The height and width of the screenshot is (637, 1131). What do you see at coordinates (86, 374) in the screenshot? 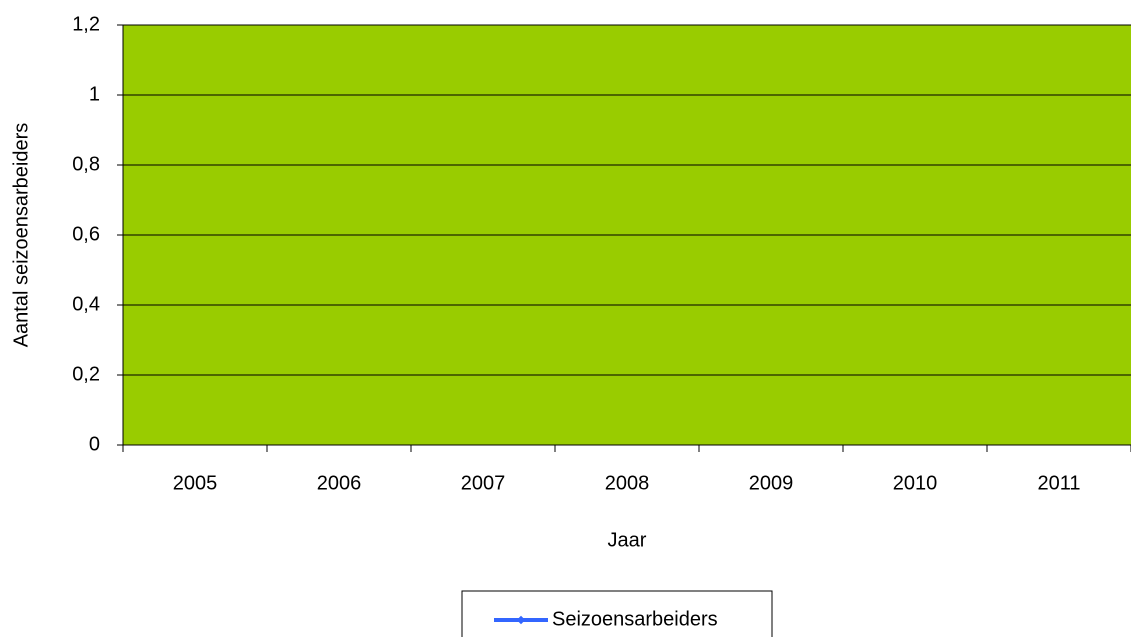
I see `y-tick-label: 0,2` at bounding box center [86, 374].